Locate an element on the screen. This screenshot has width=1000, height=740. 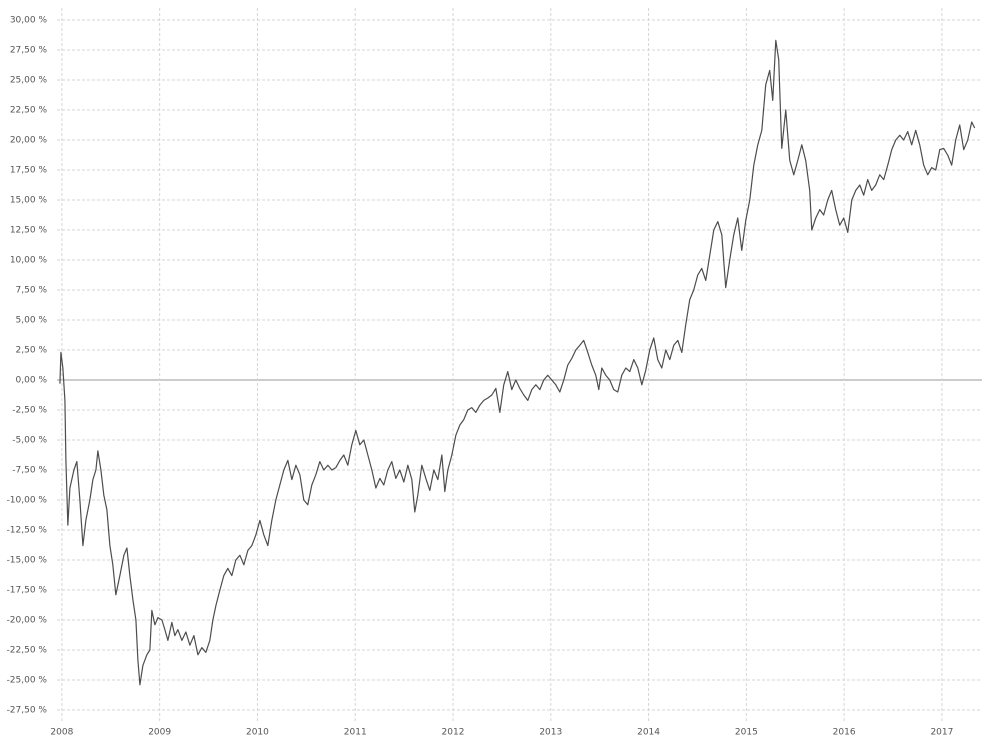
y-tick-label: 15,00 % is located at coordinates (29, 201).